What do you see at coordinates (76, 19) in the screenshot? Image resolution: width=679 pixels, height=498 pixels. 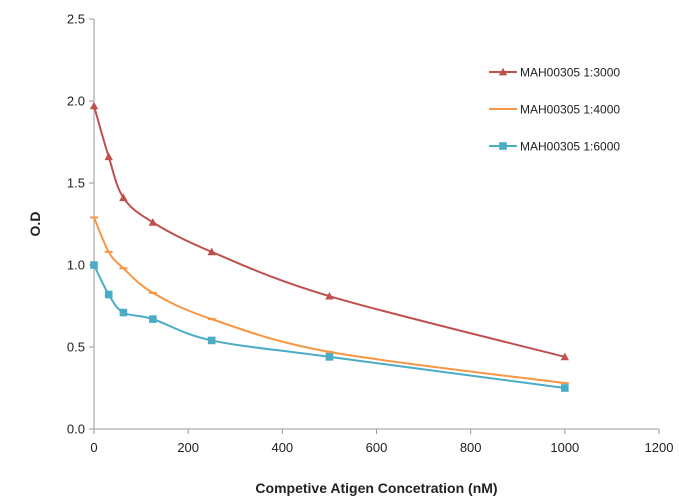 I see `y-tick-label: 2.5` at bounding box center [76, 19].